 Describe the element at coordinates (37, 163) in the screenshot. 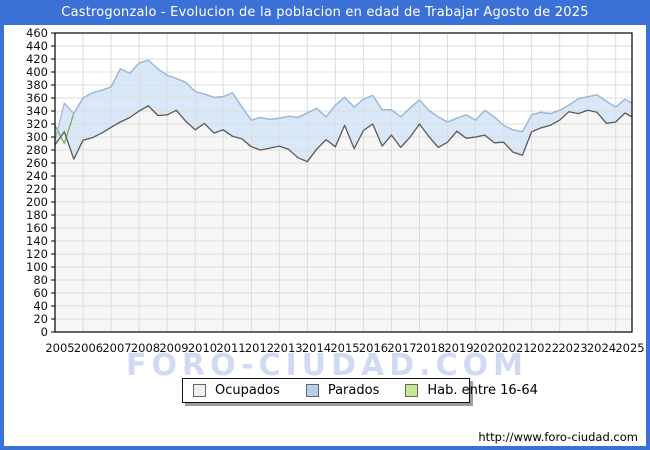

I see `y-tick-label: 260` at that location.